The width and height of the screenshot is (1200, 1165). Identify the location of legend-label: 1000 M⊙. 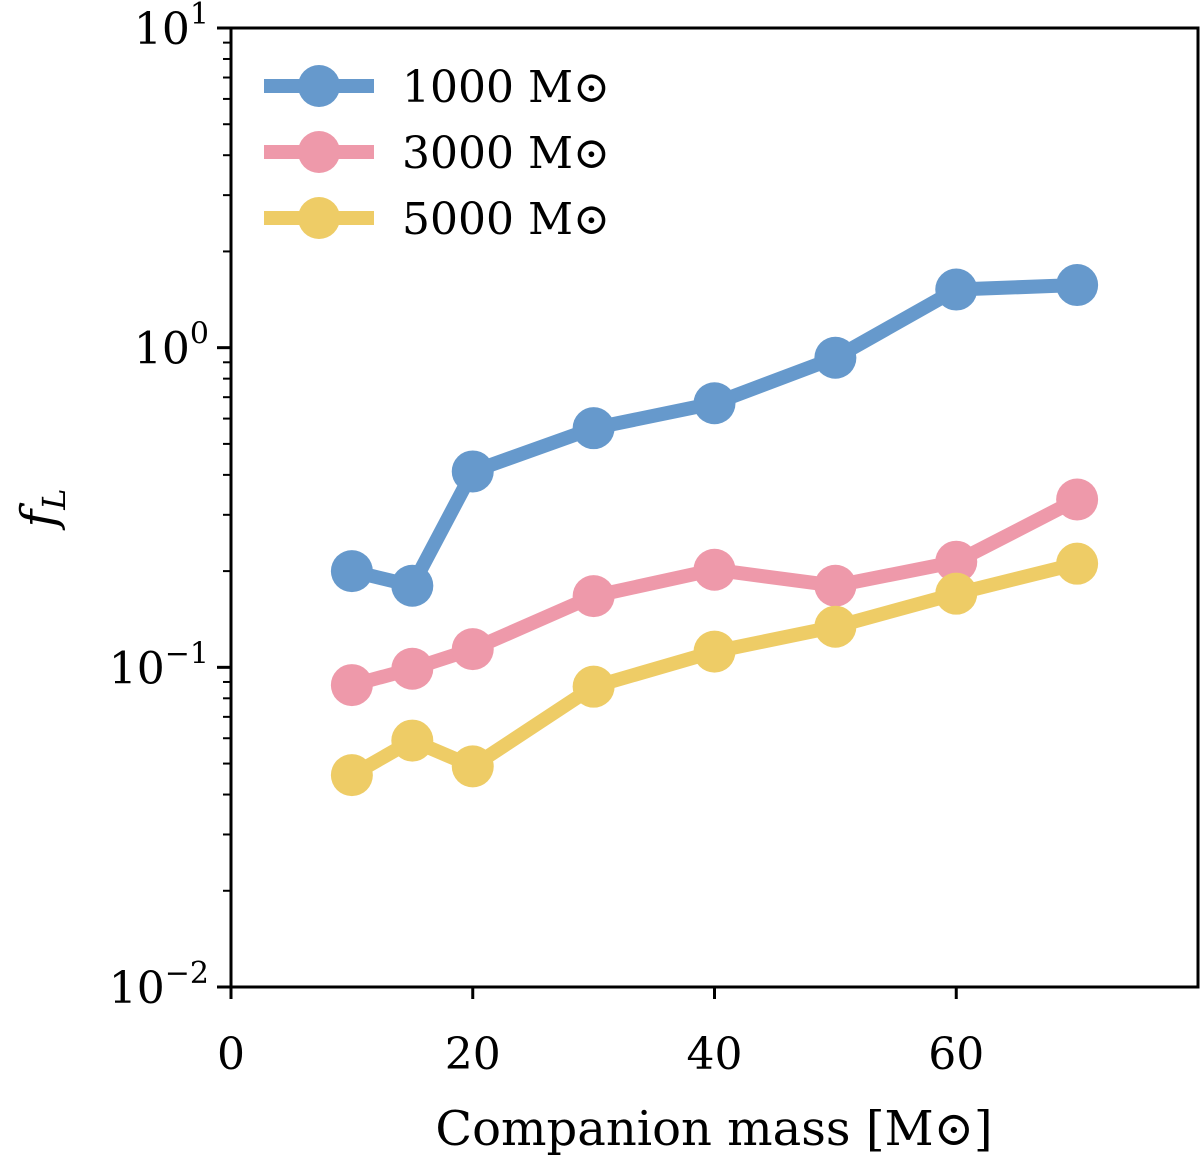
(506, 87).